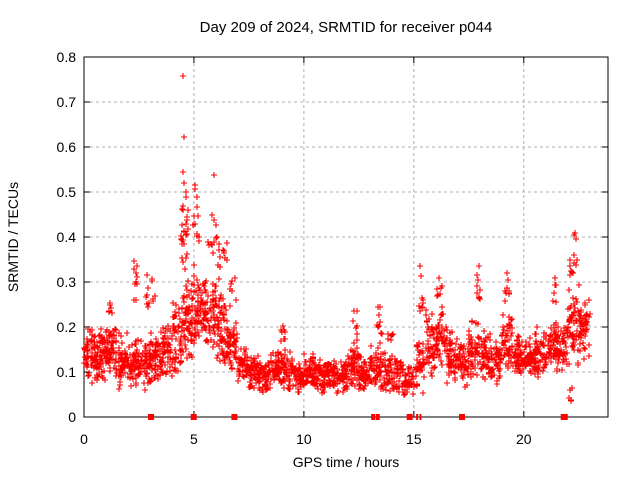  I want to click on y-tick-label: 0.2, so click(67, 327).